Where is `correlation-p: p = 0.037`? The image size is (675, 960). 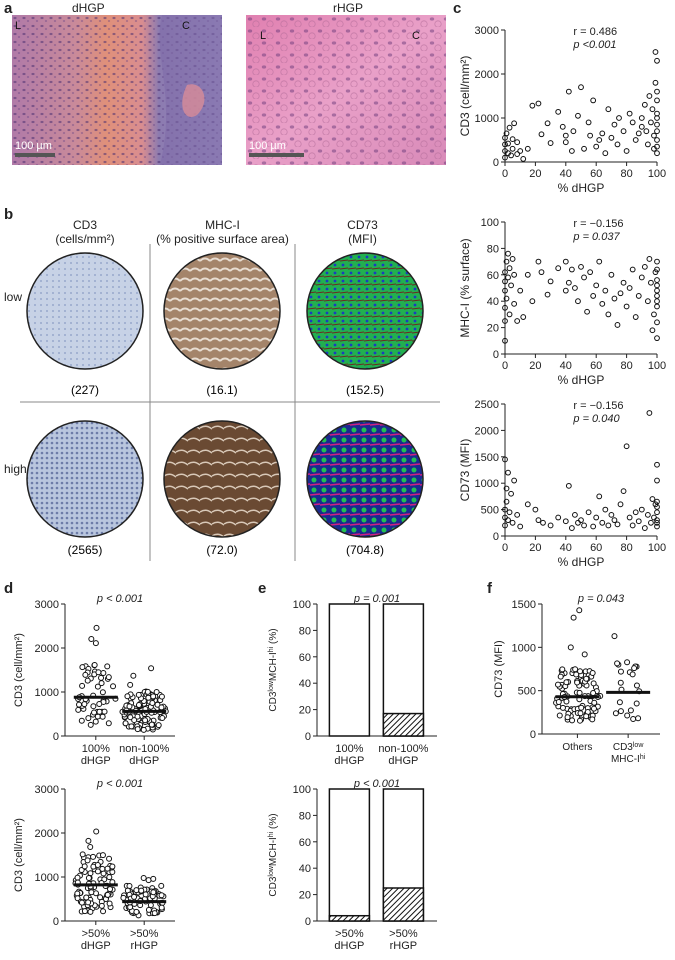 correlation-p: p = 0.037 is located at coordinates (596, 237).